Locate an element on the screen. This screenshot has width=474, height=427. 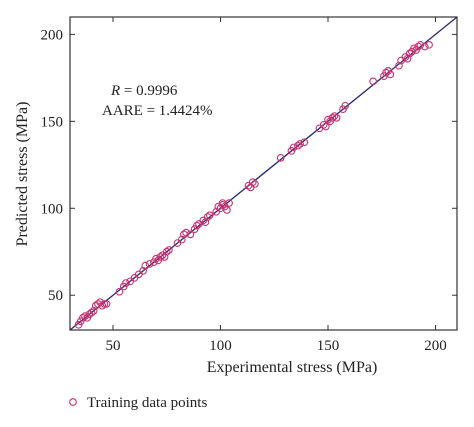
legend-marker is located at coordinates (73, 402).